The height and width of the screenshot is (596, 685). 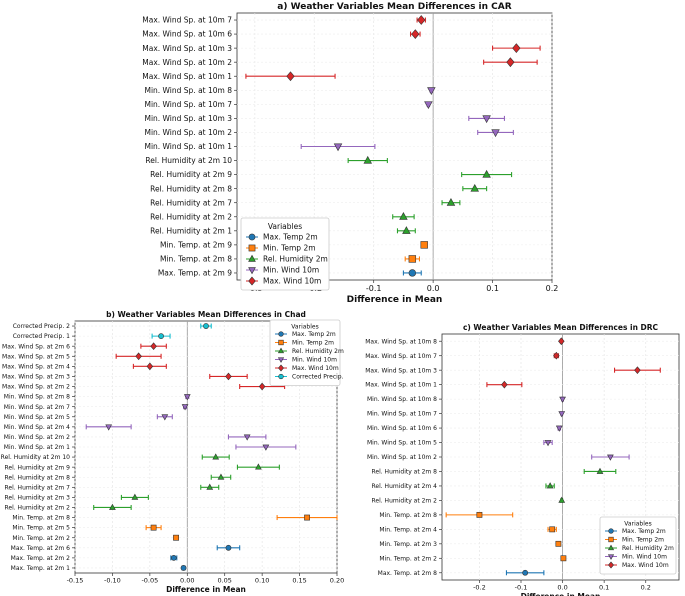 What do you see at coordinates (492, 288) in the screenshot?
I see `x-tick-label: 0.1` at bounding box center [492, 288].